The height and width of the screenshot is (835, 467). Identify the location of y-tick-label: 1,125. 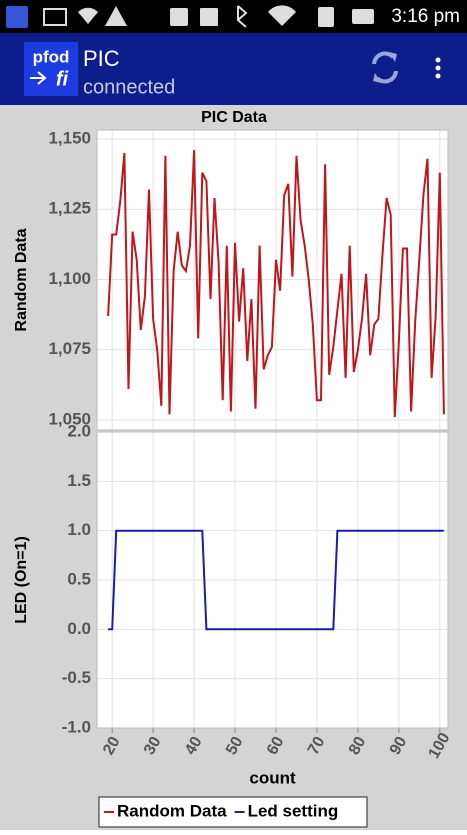
(69, 208).